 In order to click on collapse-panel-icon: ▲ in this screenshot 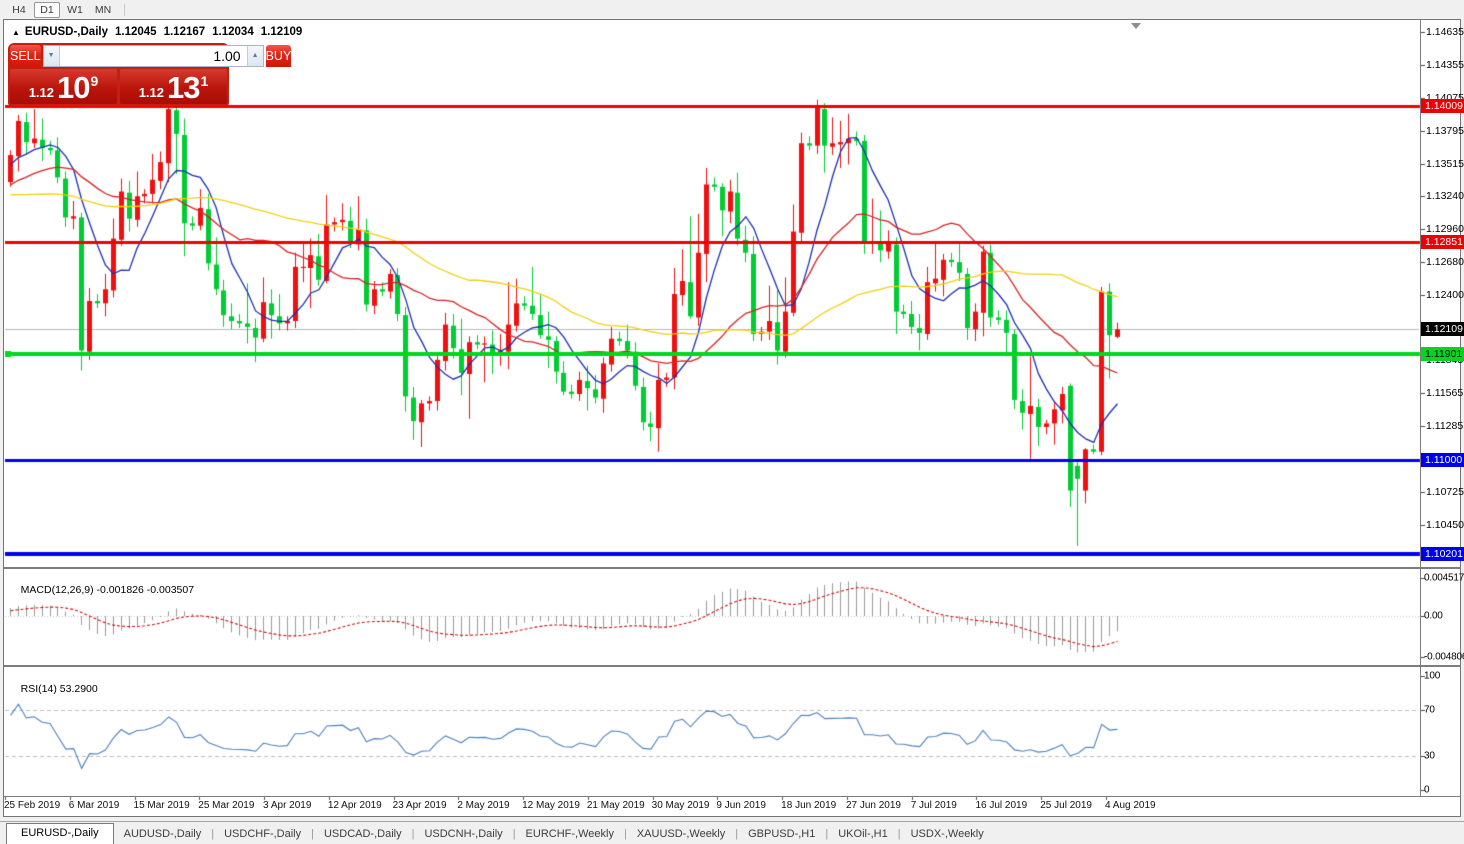, I will do `click(16, 32)`.